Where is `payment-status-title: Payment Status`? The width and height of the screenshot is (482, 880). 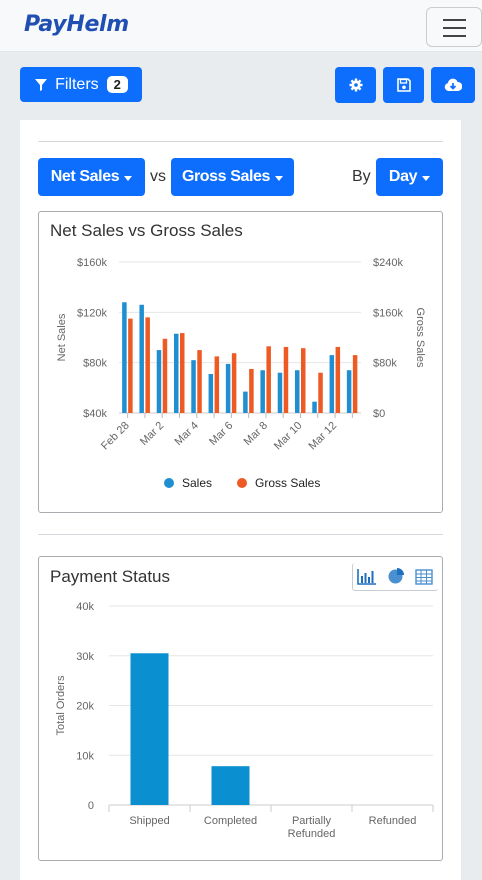 payment-status-title: Payment Status is located at coordinates (110, 576).